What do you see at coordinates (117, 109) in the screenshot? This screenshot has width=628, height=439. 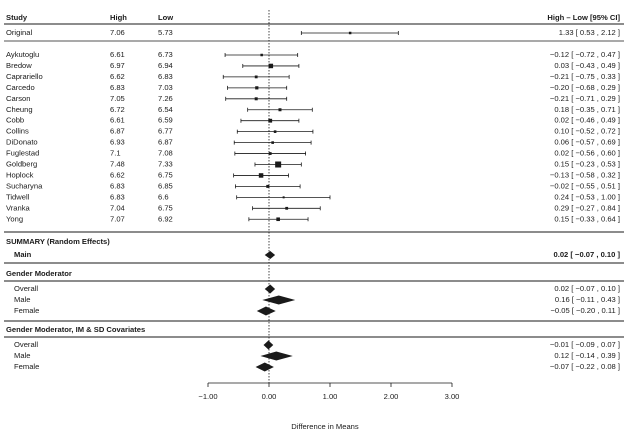 I see `study-high: 6.72` at bounding box center [117, 109].